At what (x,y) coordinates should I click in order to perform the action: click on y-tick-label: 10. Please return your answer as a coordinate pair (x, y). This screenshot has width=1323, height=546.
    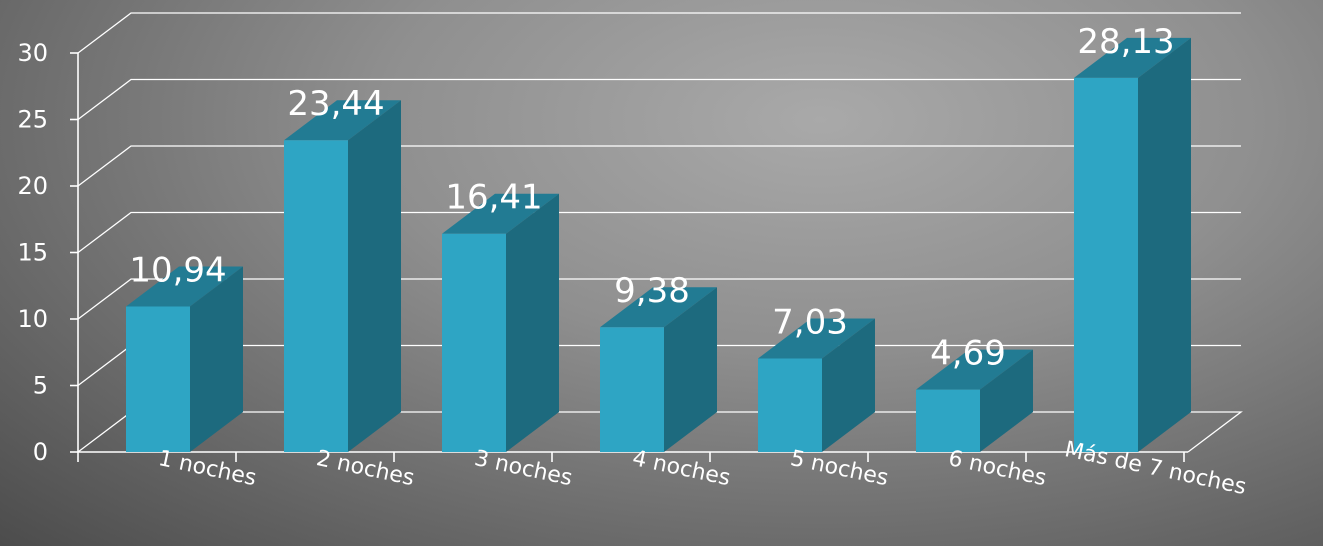
    Looking at the image, I should click on (32, 319).